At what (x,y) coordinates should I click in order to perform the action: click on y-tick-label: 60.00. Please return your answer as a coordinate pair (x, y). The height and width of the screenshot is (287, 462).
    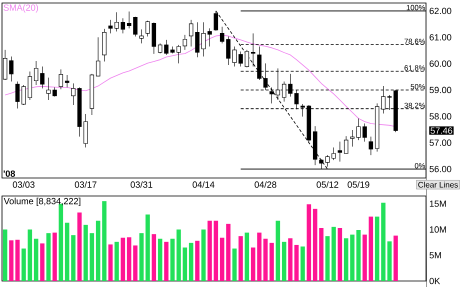
    Looking at the image, I should click on (441, 63).